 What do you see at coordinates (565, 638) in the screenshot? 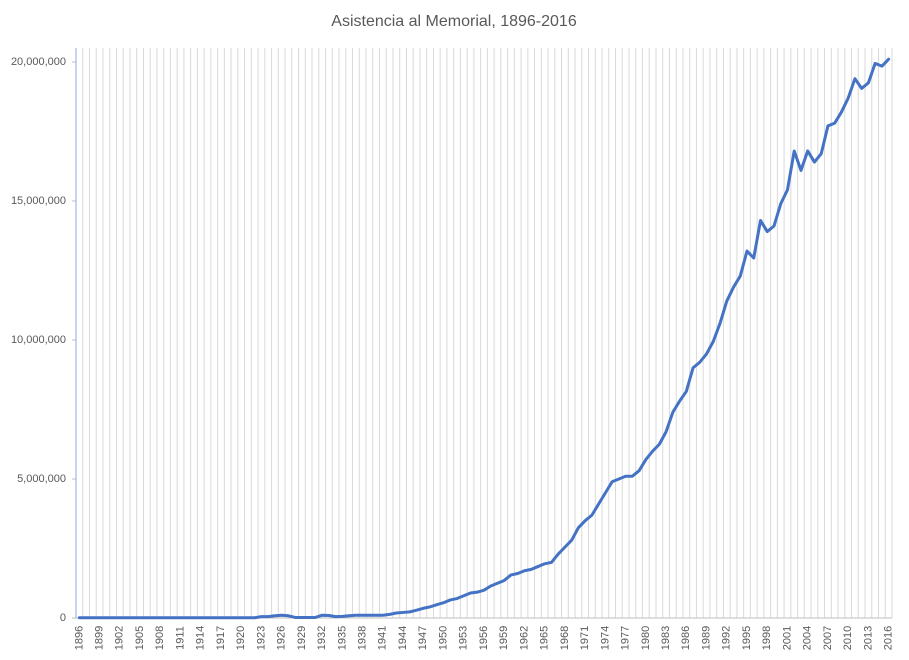
I see `x-tick-label: 1968` at bounding box center [565, 638].